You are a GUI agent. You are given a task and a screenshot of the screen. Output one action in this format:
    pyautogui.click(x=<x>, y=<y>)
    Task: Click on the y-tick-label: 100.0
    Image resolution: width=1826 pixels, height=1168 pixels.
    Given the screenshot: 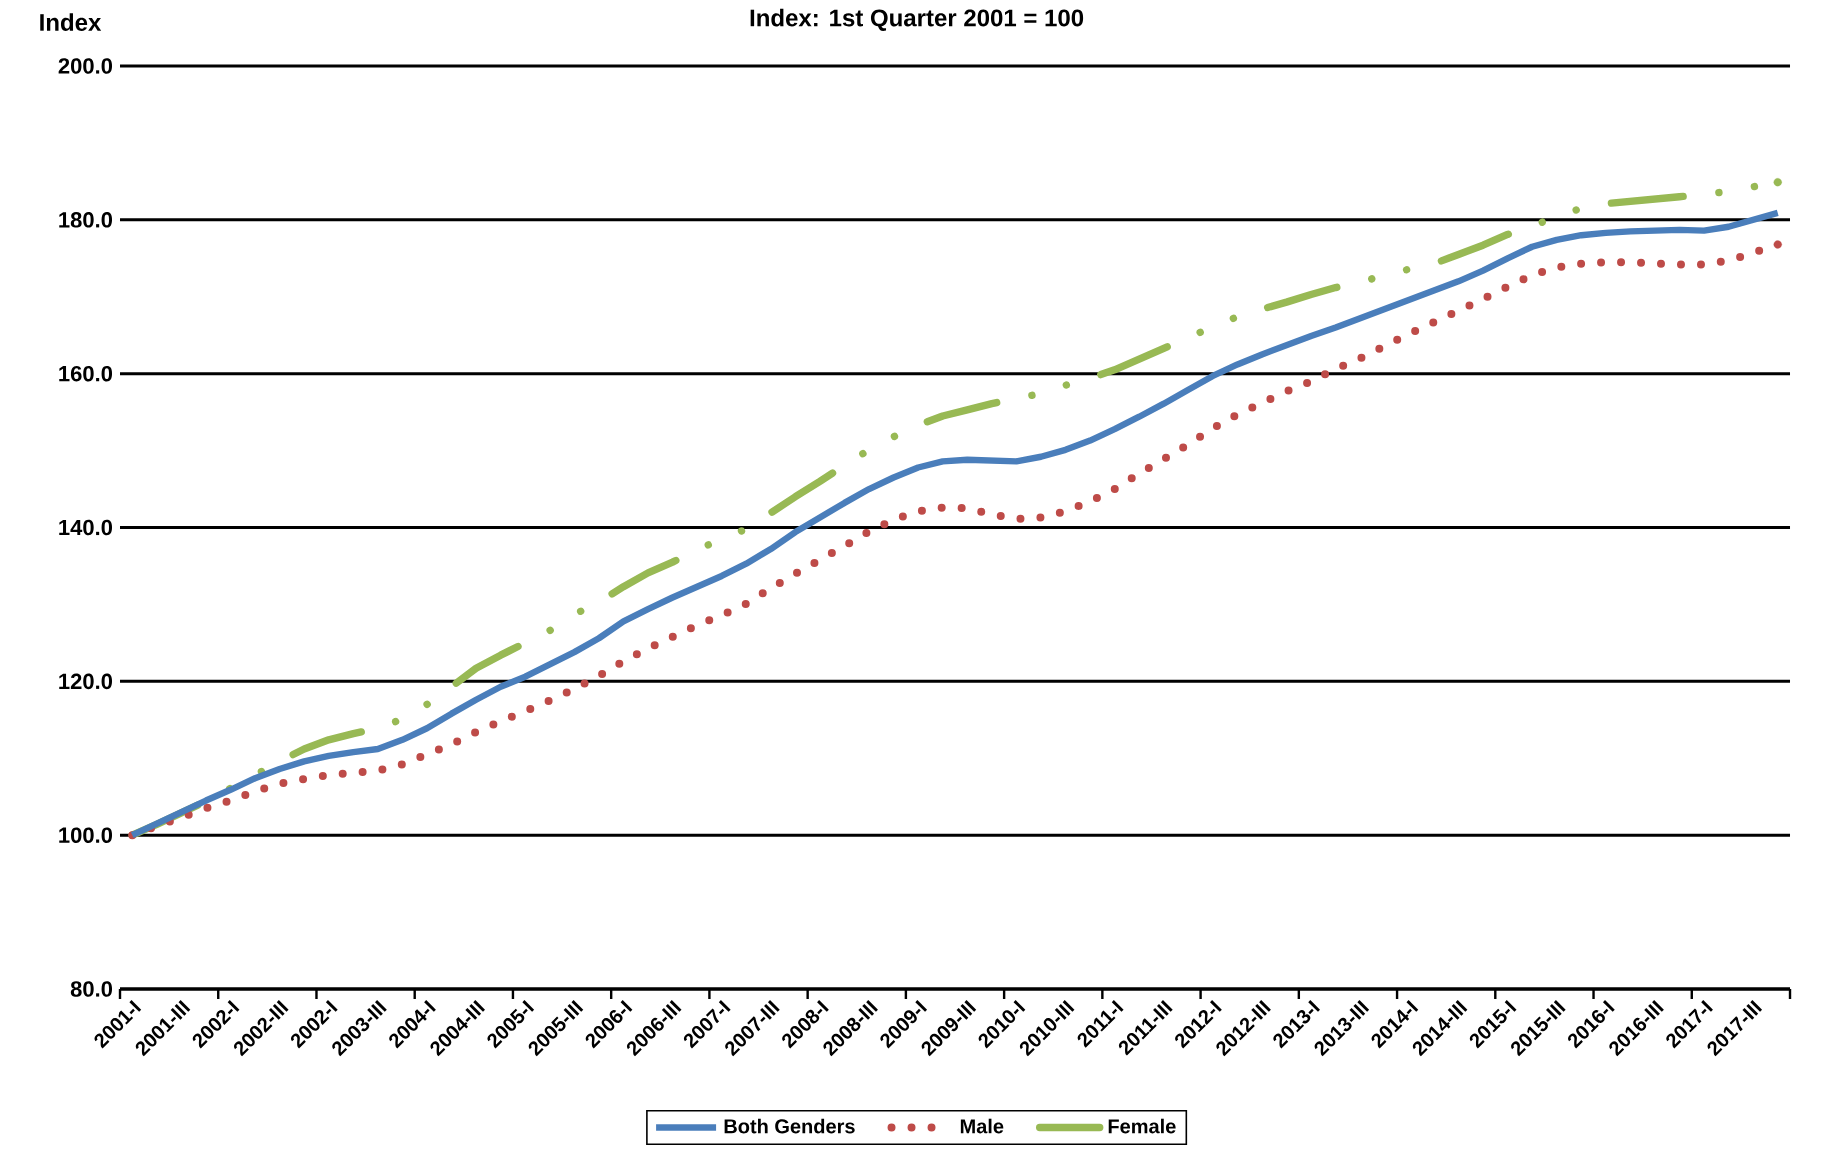 What is the action you would take?
    pyautogui.click(x=86, y=835)
    